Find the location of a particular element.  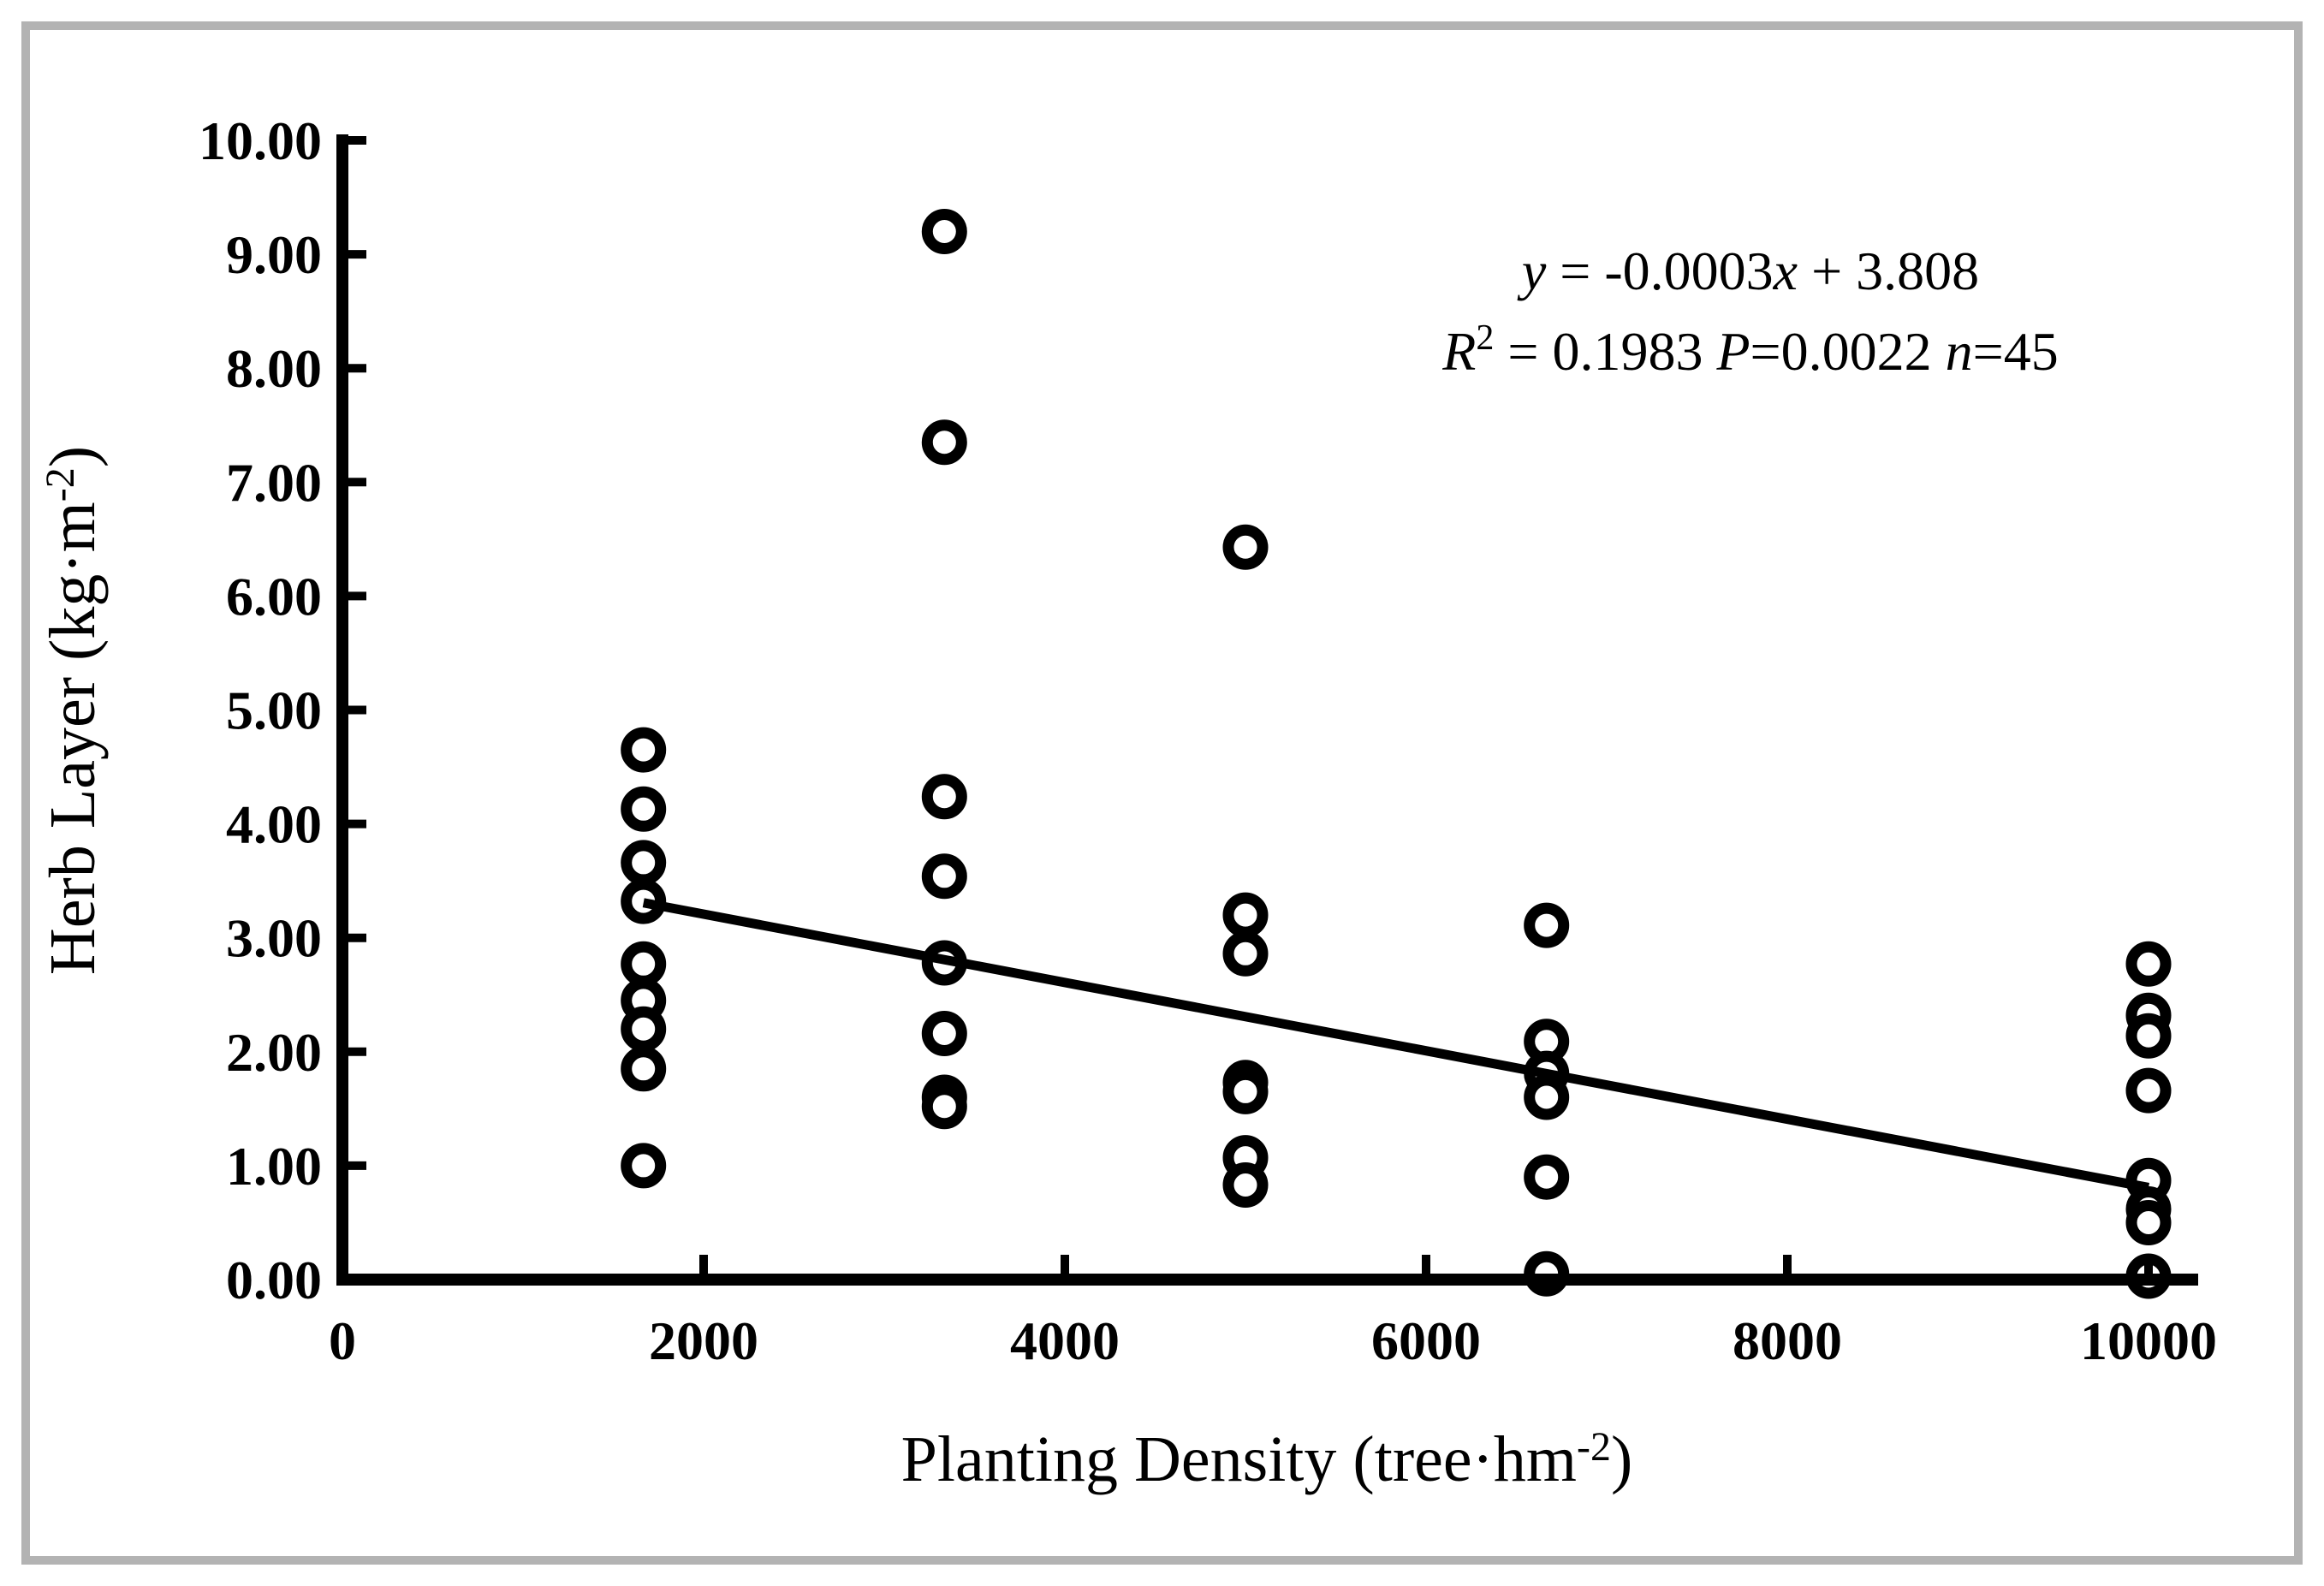

x-tick-label: 10000 is located at coordinates (2148, 1340).